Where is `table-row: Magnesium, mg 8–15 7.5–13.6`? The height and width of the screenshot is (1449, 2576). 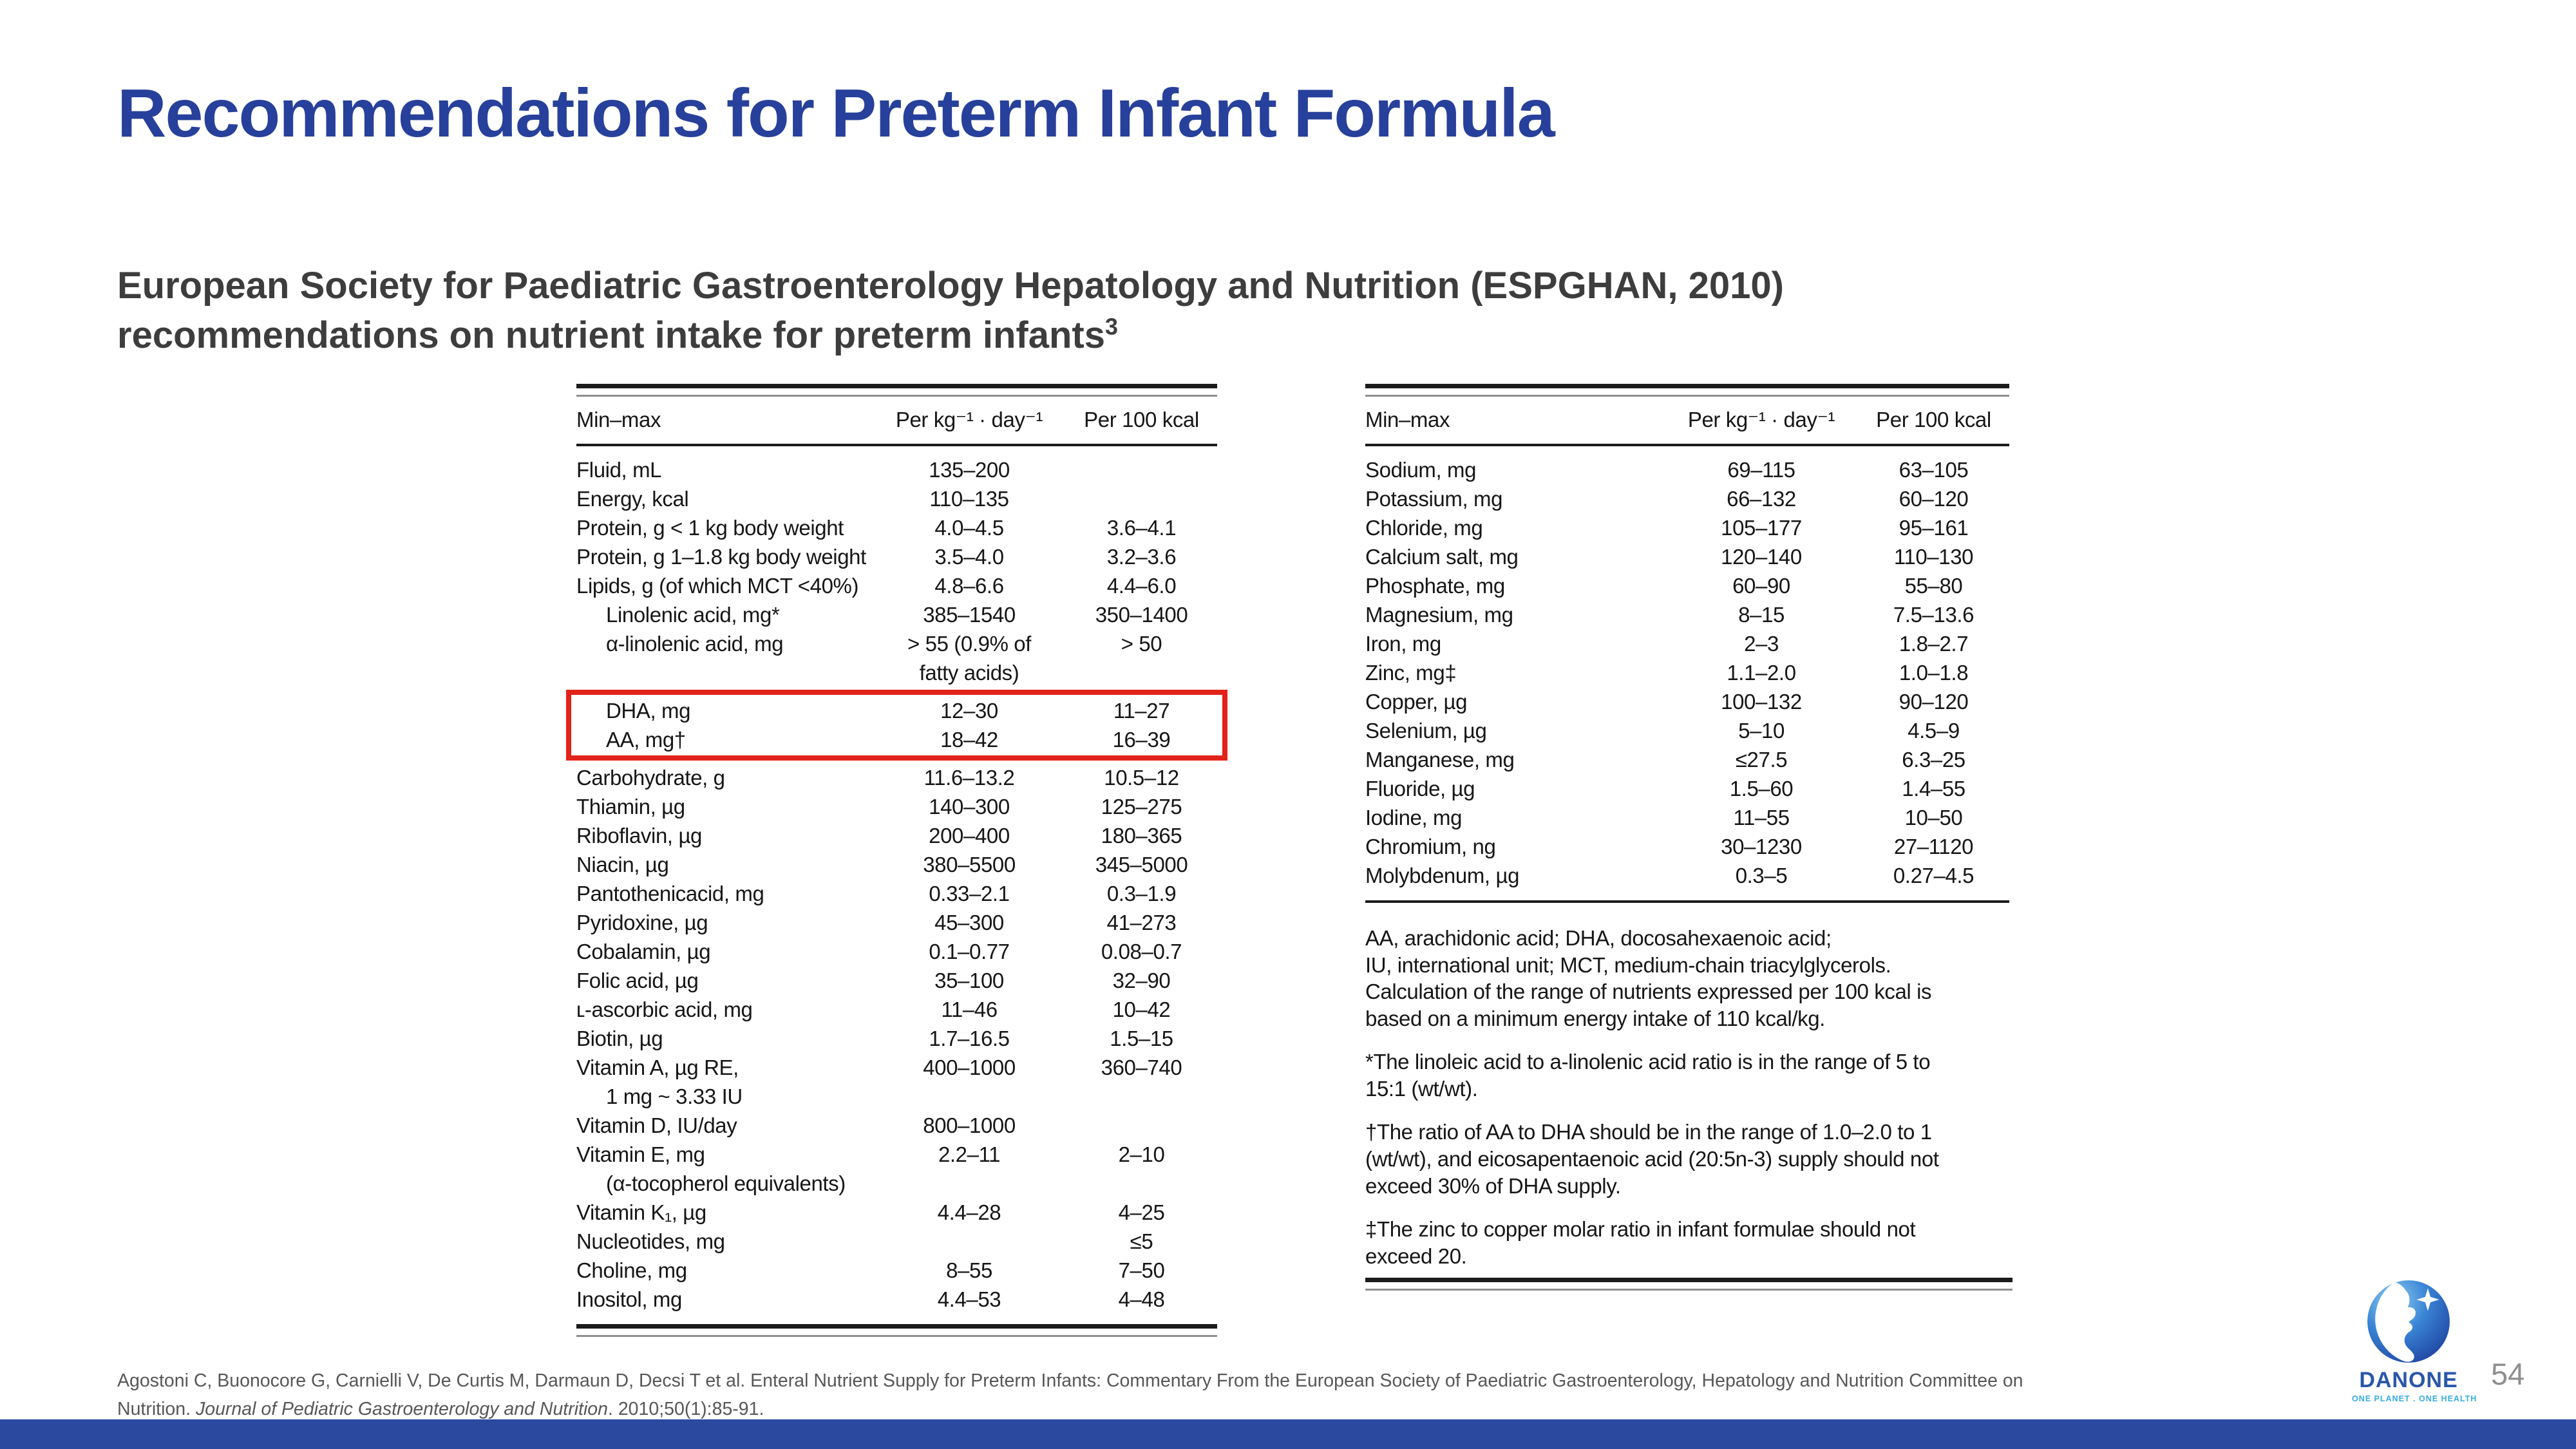
table-row: Magnesium, mg 8–15 7.5–13.6 is located at coordinates (1687, 614).